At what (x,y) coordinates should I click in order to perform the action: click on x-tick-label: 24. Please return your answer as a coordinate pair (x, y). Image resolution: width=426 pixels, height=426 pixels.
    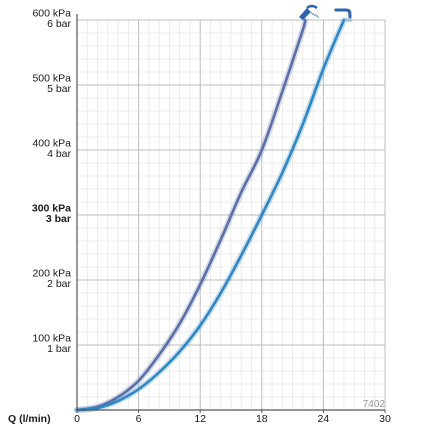
    Looking at the image, I should click on (324, 419).